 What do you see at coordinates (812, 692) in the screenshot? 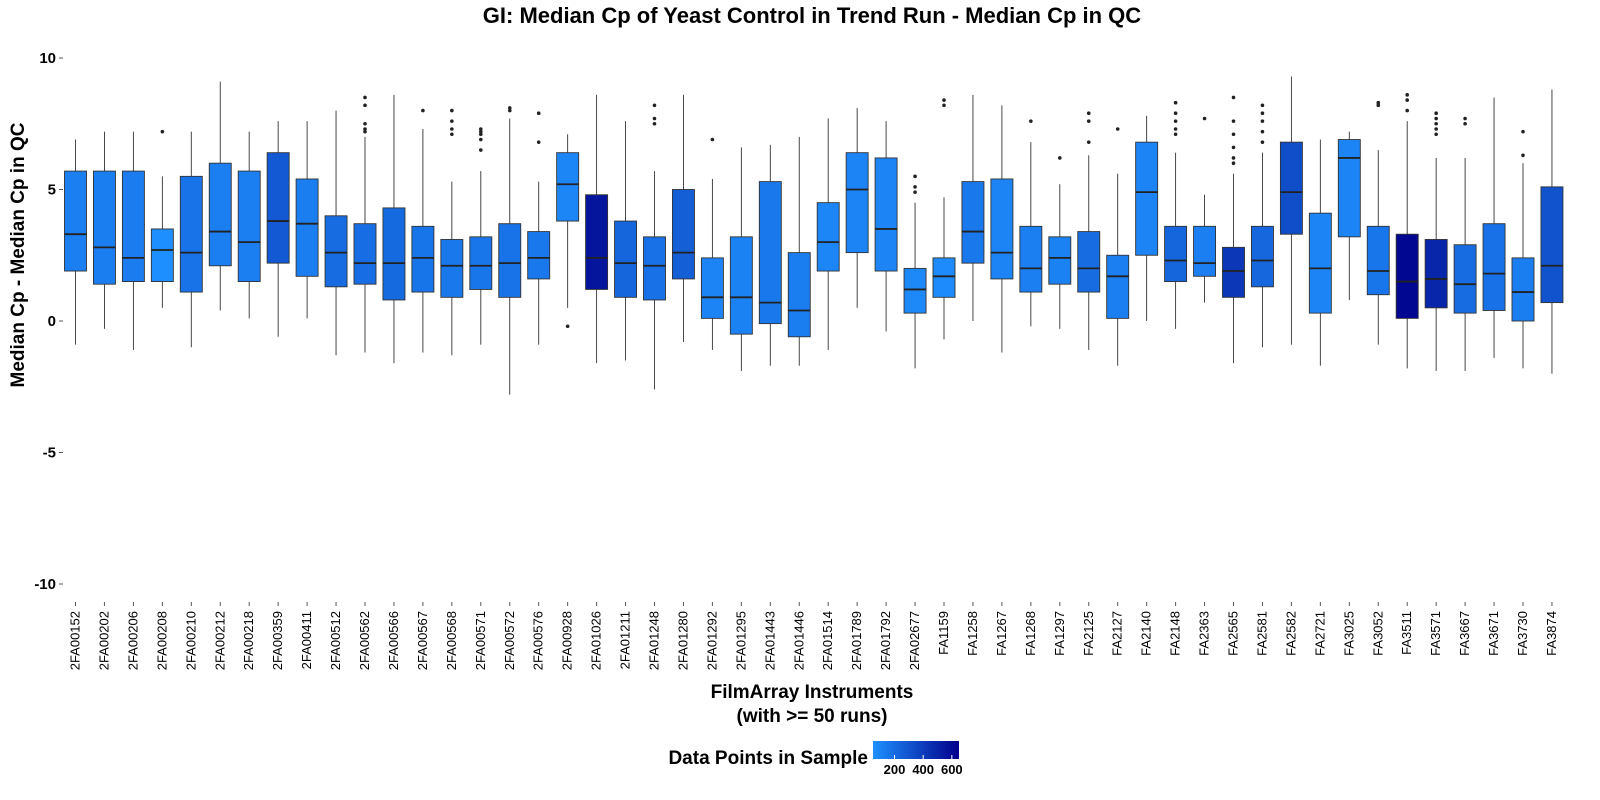
I see `x-axis-title: FilmArray Instruments` at bounding box center [812, 692].